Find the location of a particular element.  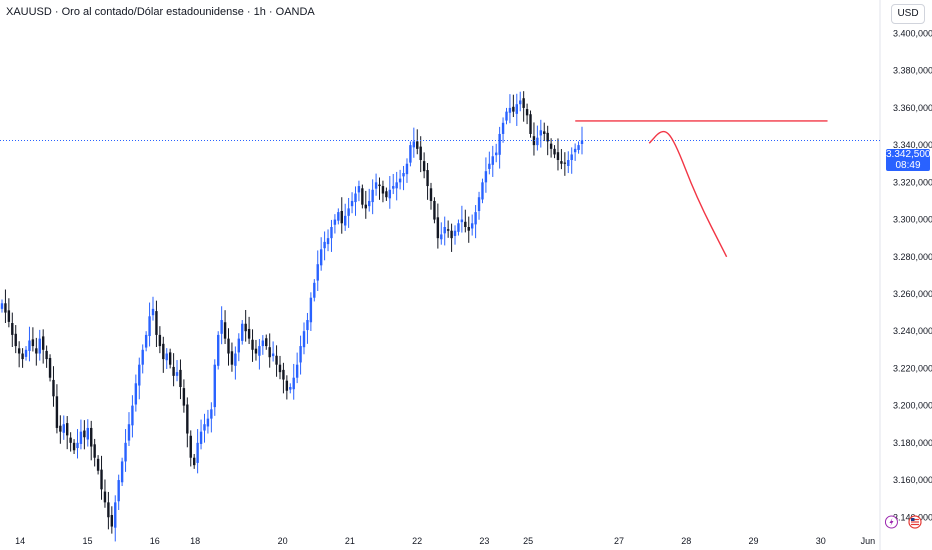

y-tick-label: 3.280,000 is located at coordinates (912, 257).